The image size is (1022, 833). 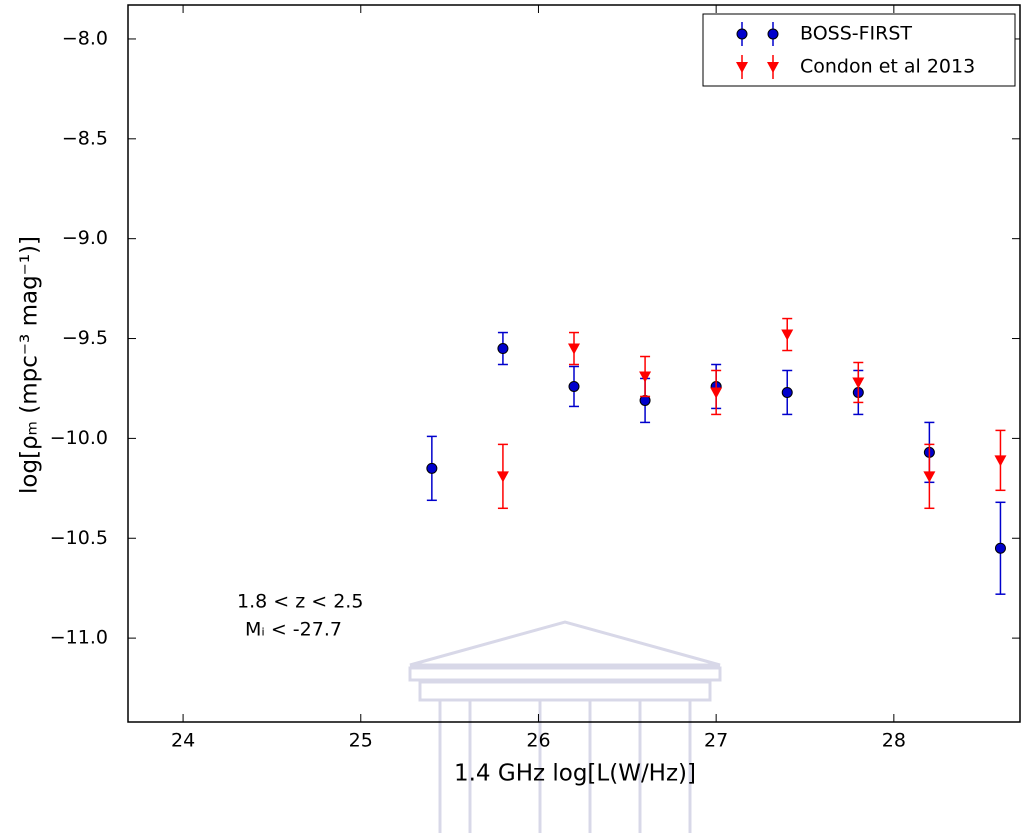 What do you see at coordinates (894, 741) in the screenshot?
I see `x-tick-label: 28` at bounding box center [894, 741].